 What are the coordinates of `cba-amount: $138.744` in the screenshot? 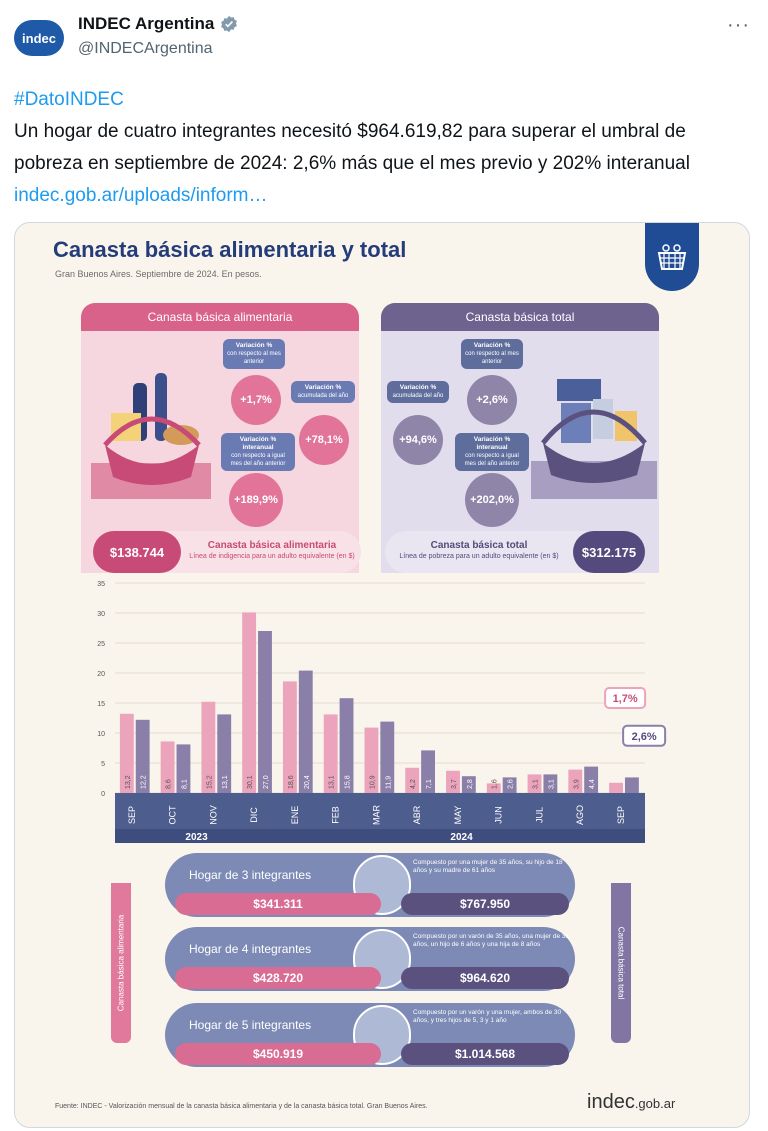 It's located at (137, 552).